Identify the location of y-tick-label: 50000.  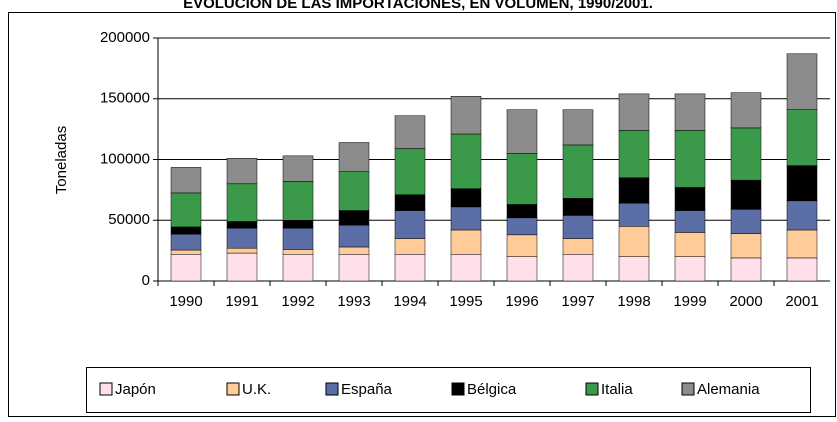
(129, 219).